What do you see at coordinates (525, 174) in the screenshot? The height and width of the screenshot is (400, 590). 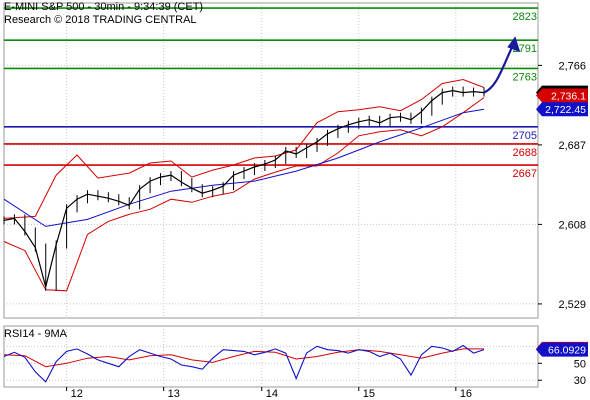 I see `support-level-label: 2667` at bounding box center [525, 174].